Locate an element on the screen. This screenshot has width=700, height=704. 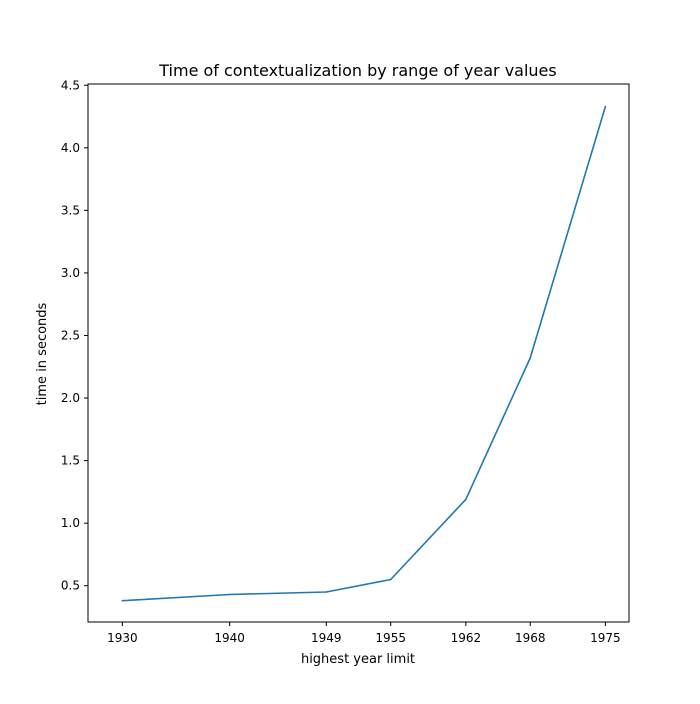
y-tick-label: 1.0 is located at coordinates (70, 523).